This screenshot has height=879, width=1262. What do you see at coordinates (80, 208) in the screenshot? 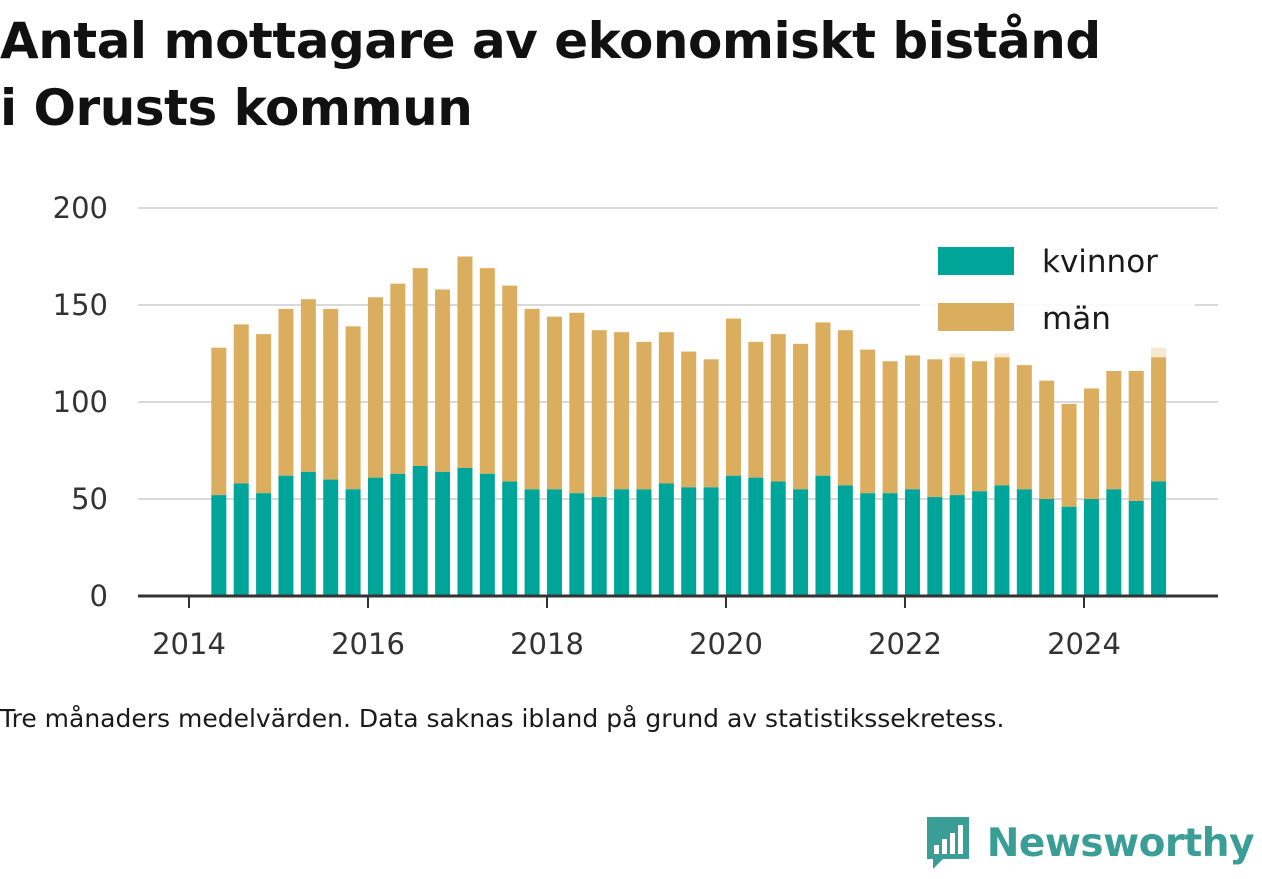
I see `y-tick-label: 200` at bounding box center [80, 208].